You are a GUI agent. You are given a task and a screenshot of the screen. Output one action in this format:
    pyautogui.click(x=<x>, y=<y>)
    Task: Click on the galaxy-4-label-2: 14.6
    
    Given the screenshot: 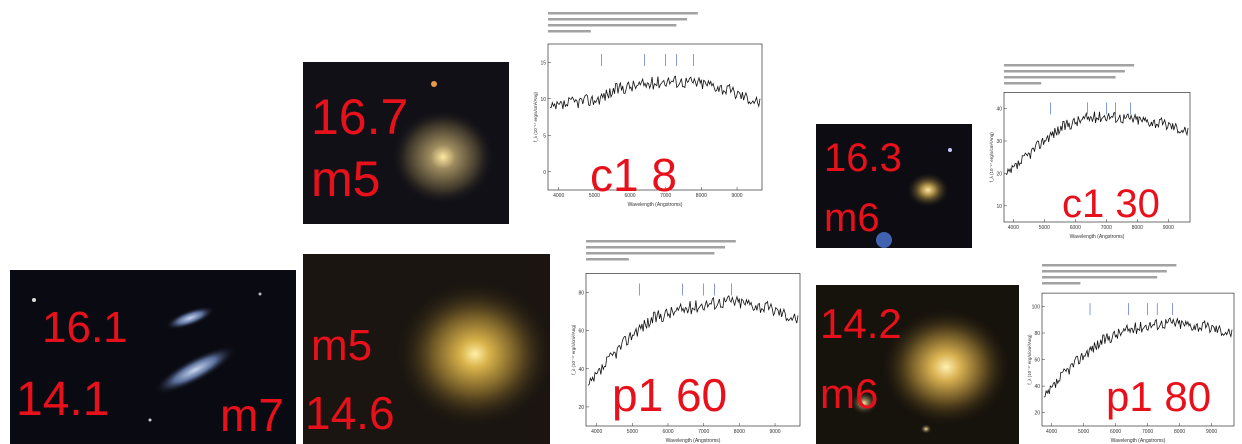 What is the action you would take?
    pyautogui.click(x=350, y=413)
    